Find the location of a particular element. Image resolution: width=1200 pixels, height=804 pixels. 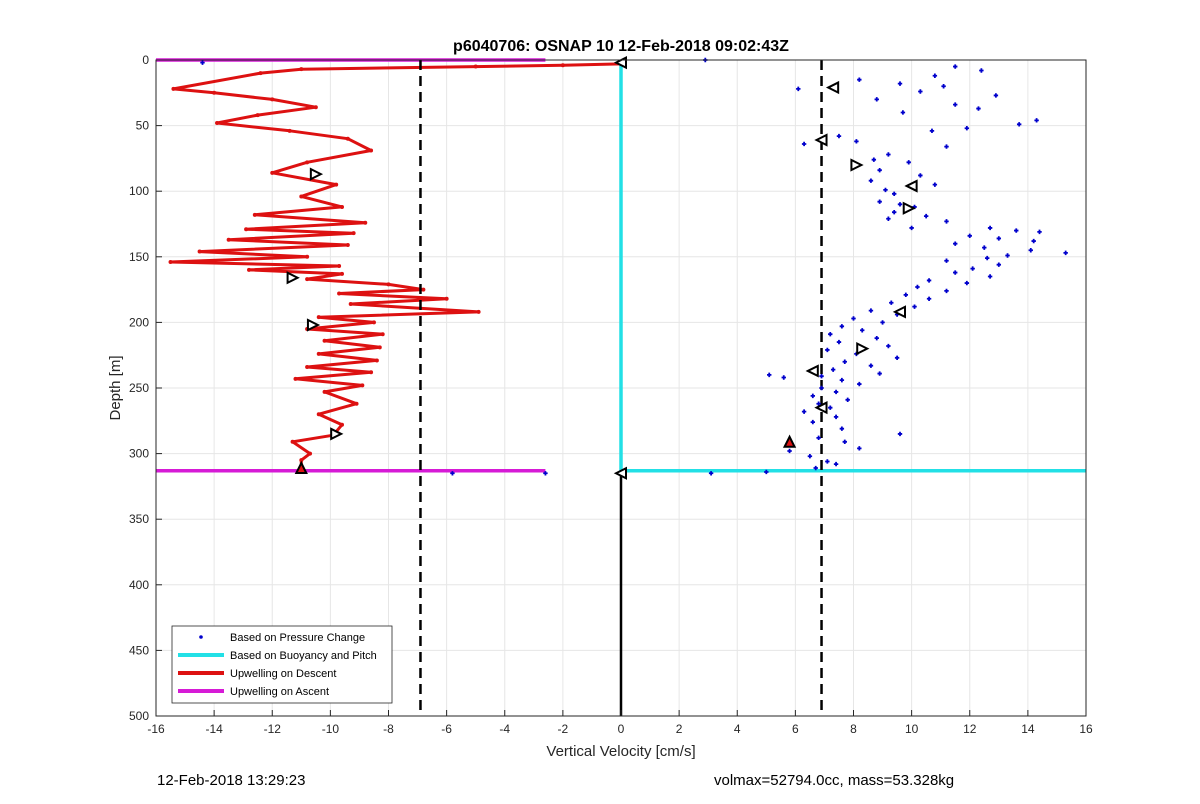

footer-info: volmax=52794.0cc, mass=53.328kg is located at coordinates (834, 780).